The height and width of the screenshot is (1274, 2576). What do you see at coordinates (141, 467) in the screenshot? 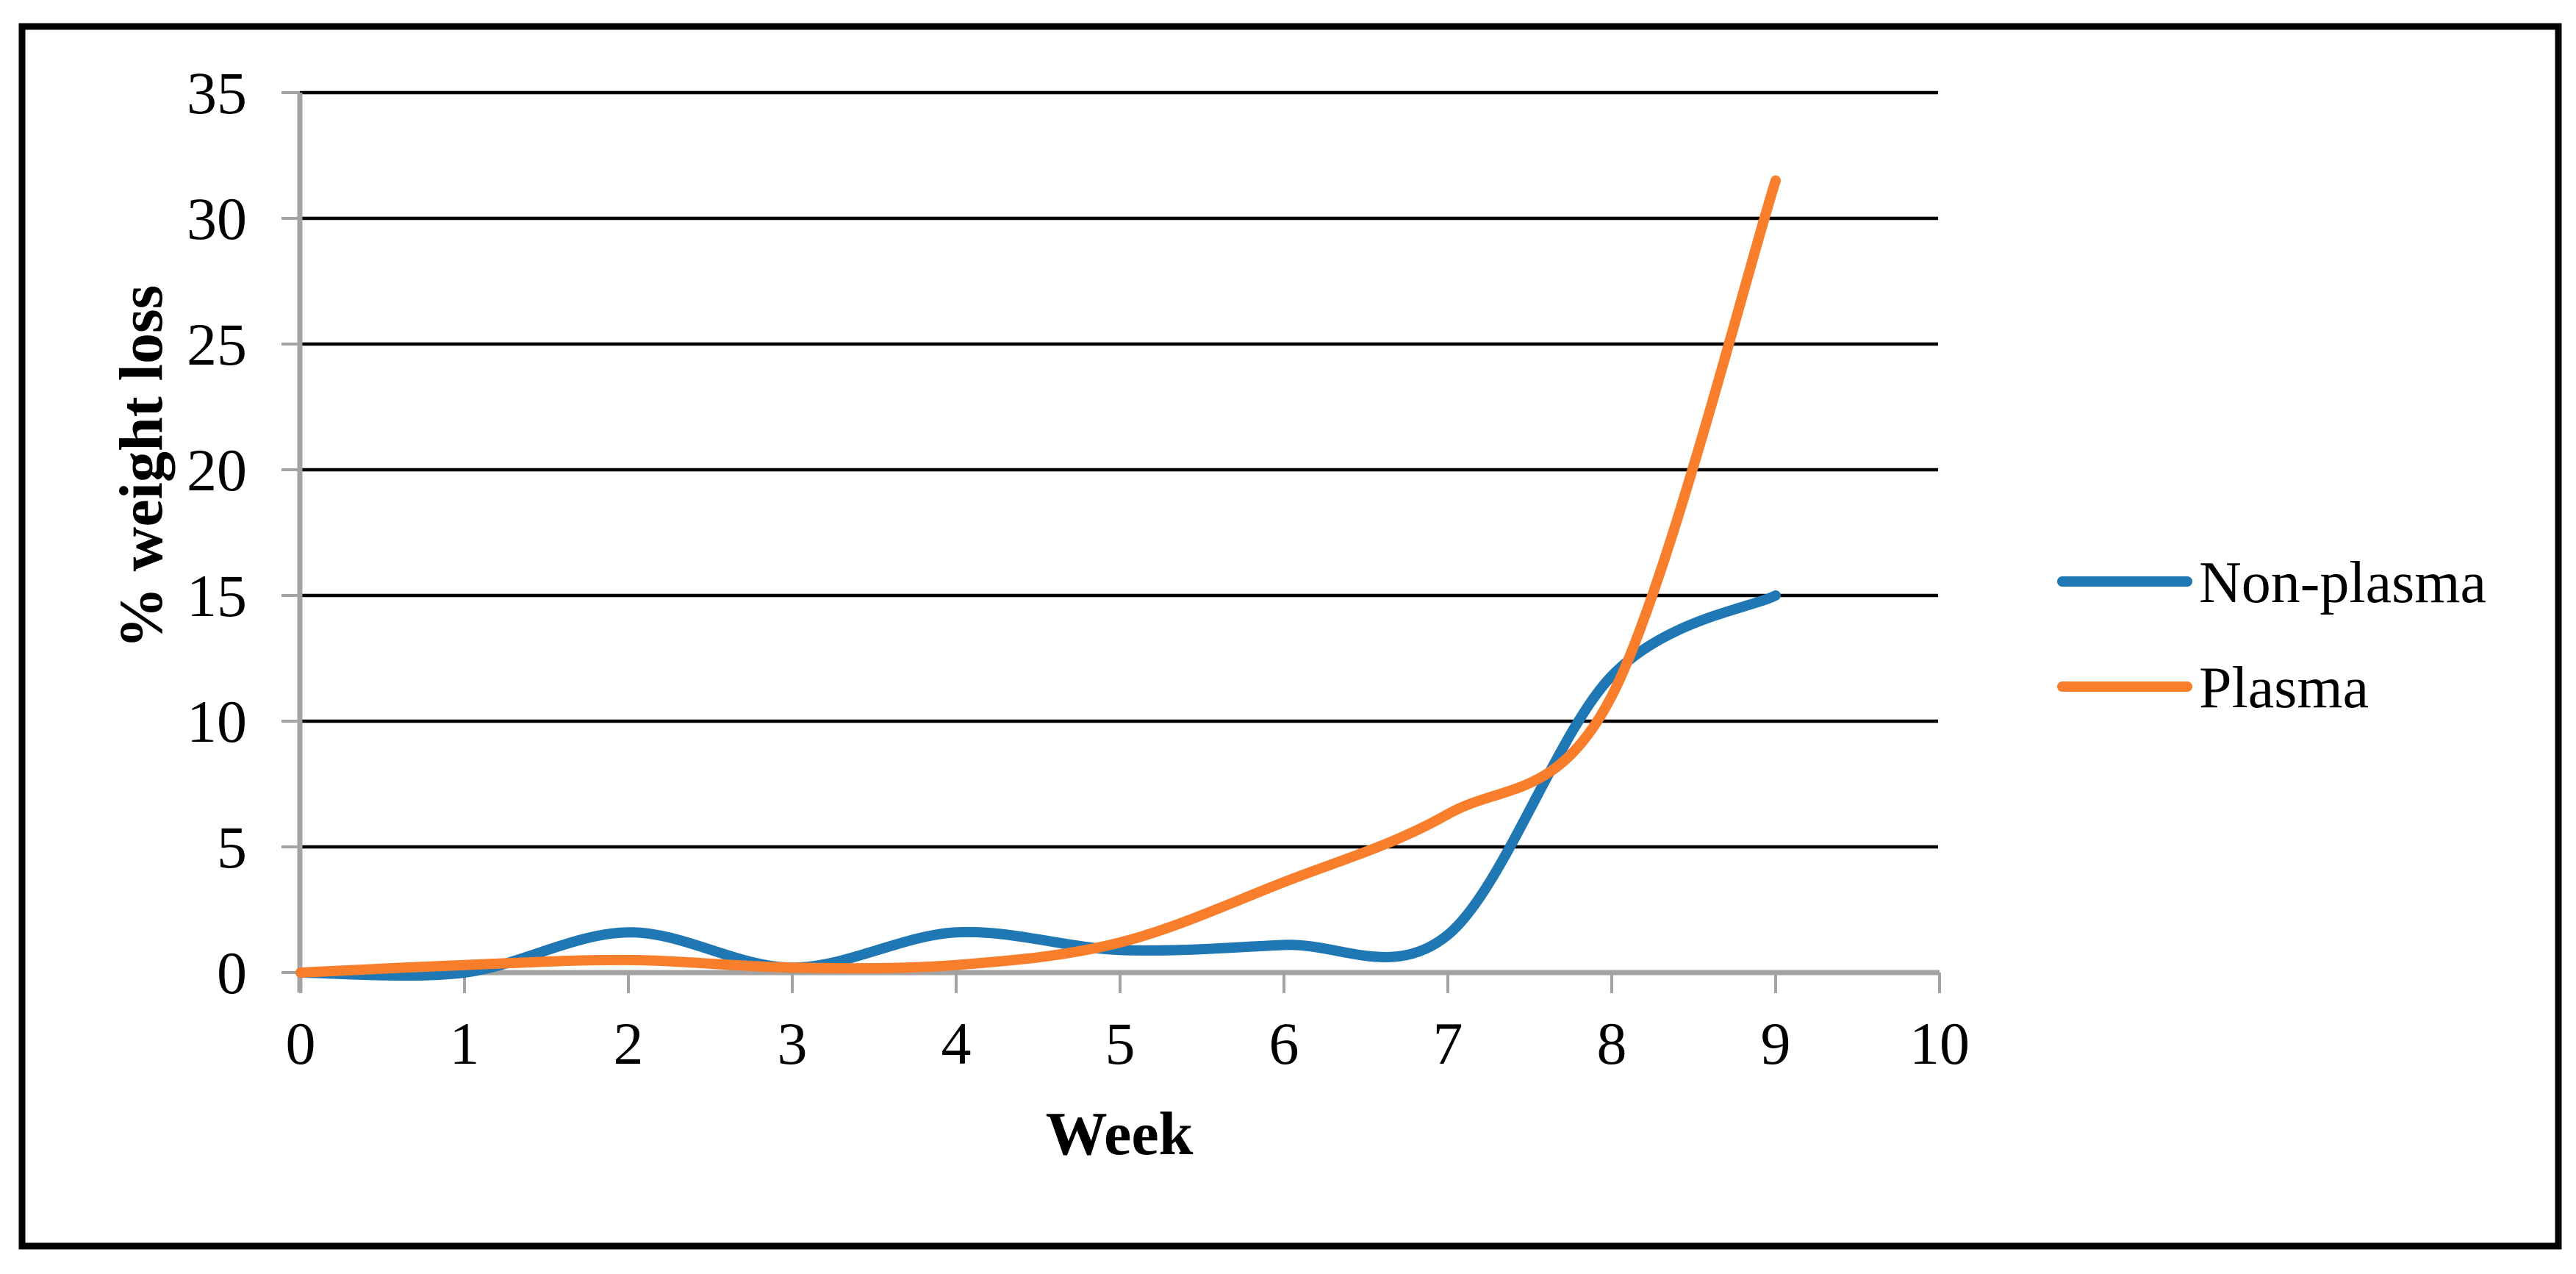
I see `y-axis-title: % weight loss` at bounding box center [141, 467].